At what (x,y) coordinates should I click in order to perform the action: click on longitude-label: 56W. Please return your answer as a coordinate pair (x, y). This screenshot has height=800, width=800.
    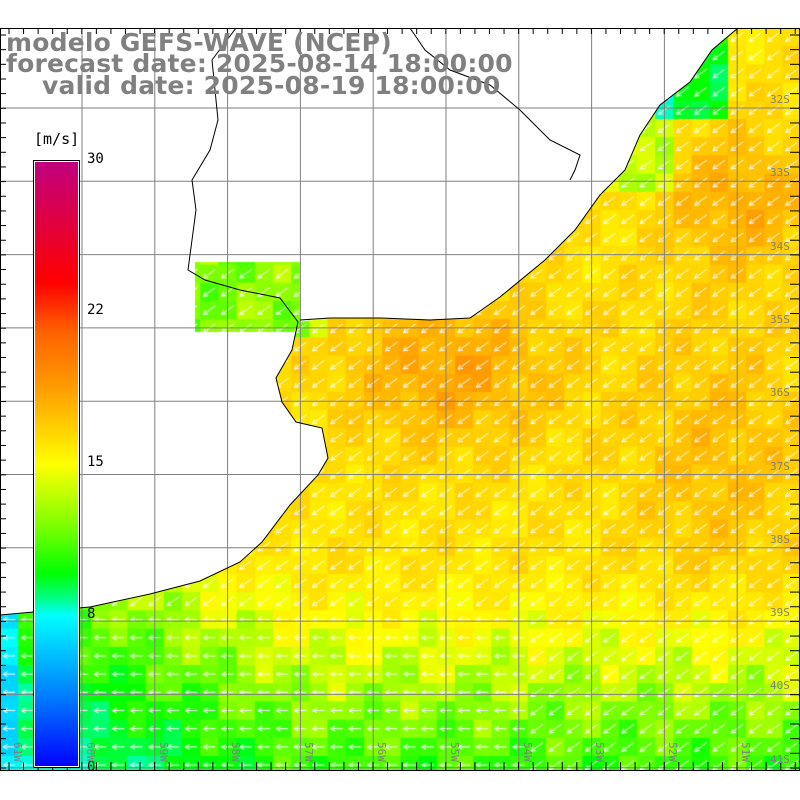
    Looking at the image, I should click on (381, 752).